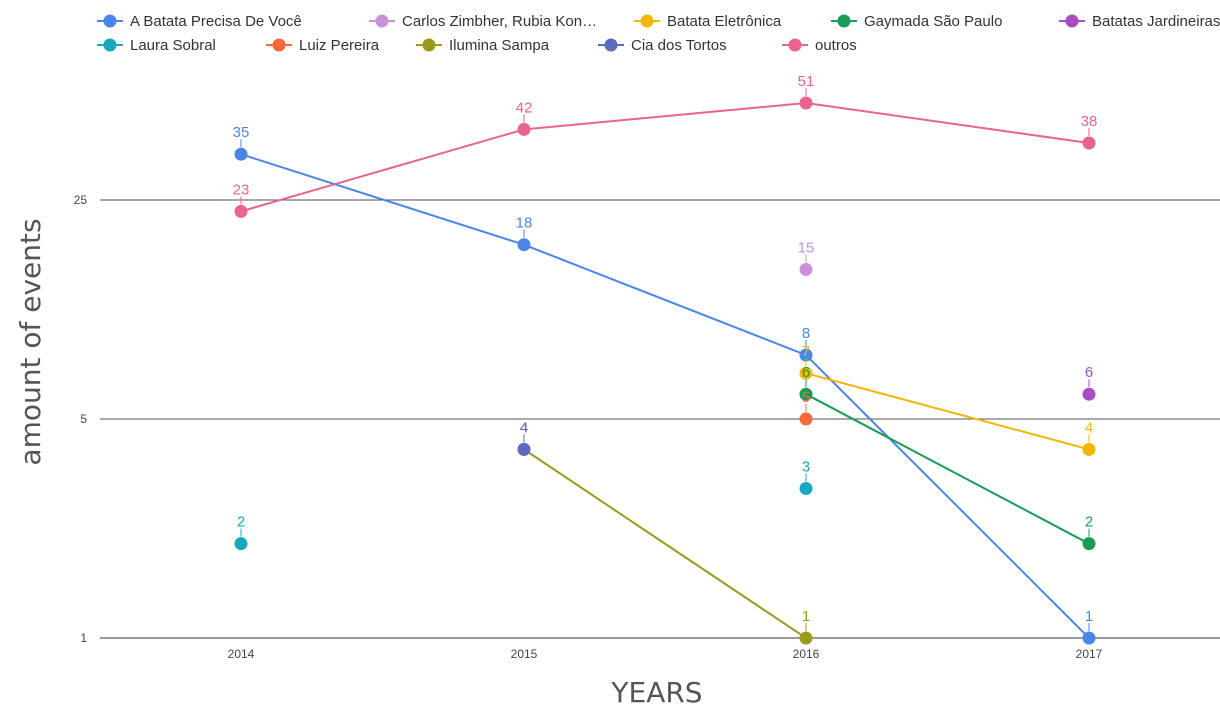  Describe the element at coordinates (836, 45) in the screenshot. I see `legend-label: outros` at that location.